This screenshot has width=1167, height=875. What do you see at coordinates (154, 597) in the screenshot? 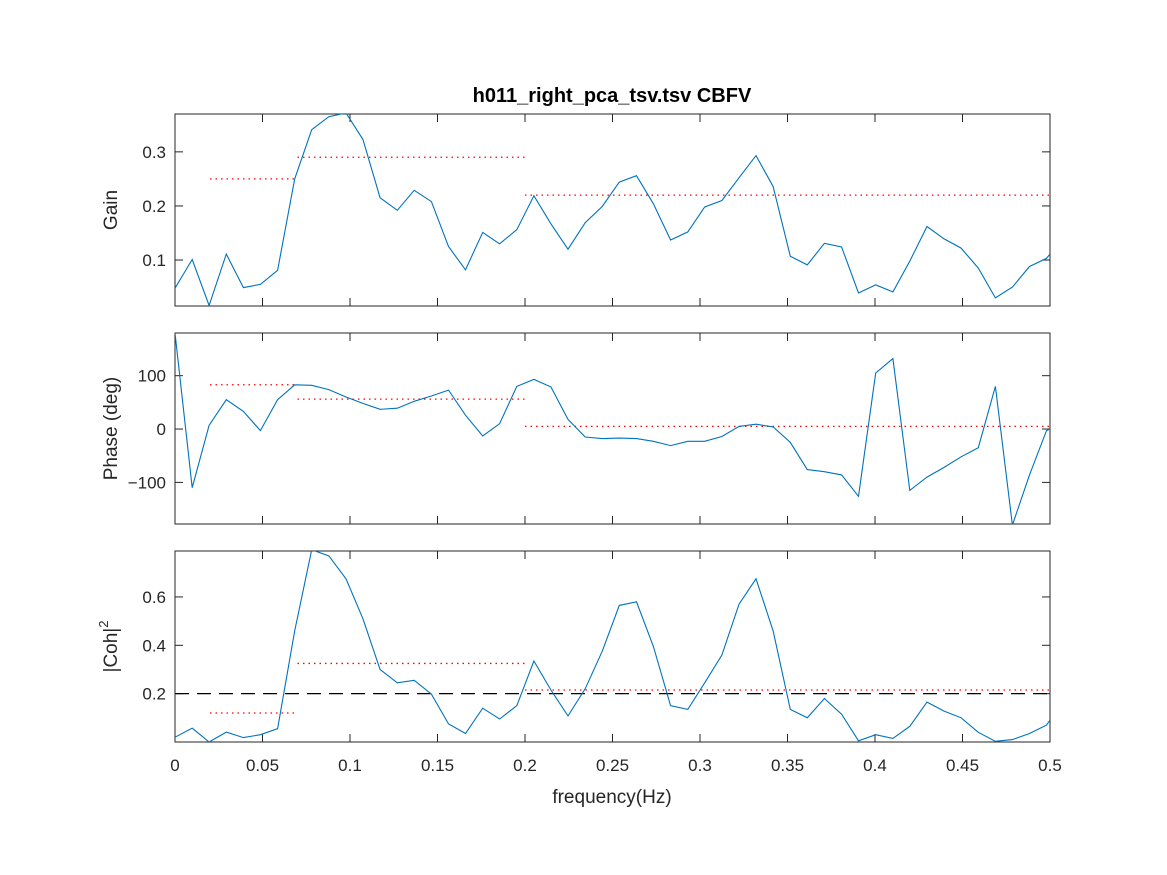
I see `coherence-ytick-label: 0.6` at bounding box center [154, 597].